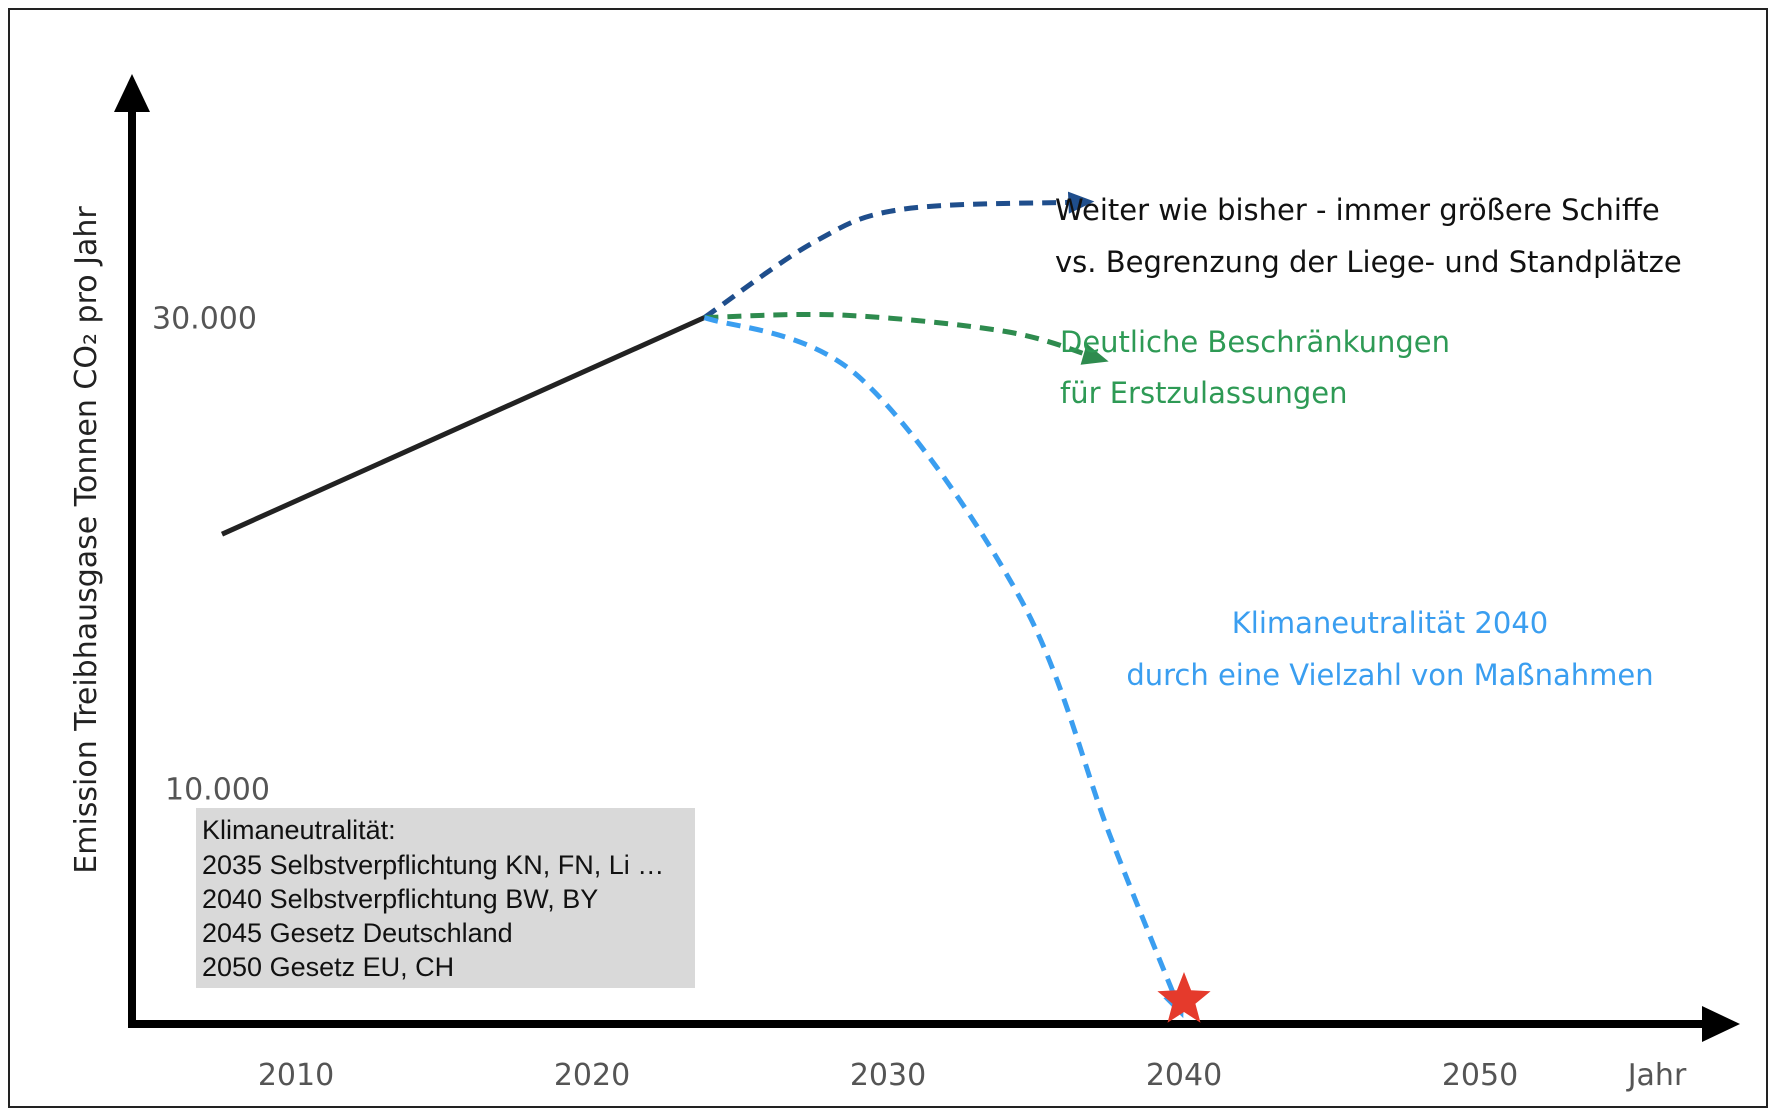  What do you see at coordinates (592, 1075) in the screenshot?
I see `x-tick-label: 2020` at bounding box center [592, 1075].